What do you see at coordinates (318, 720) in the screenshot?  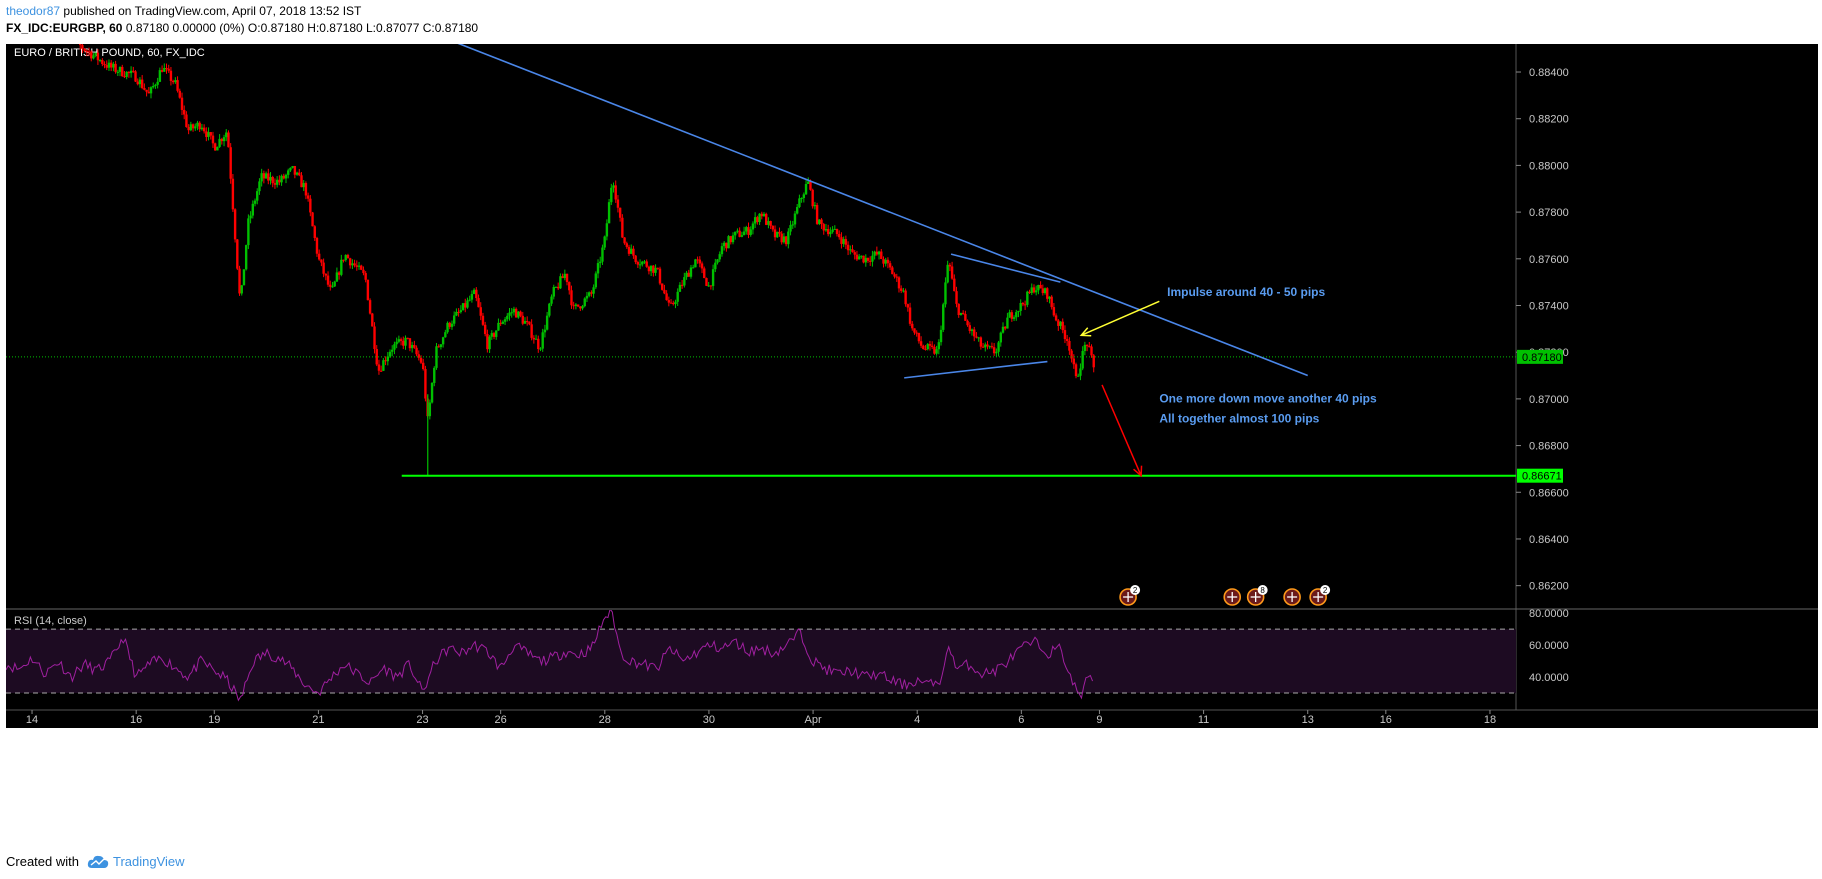 I see `time-tick-label: 21` at bounding box center [318, 720].